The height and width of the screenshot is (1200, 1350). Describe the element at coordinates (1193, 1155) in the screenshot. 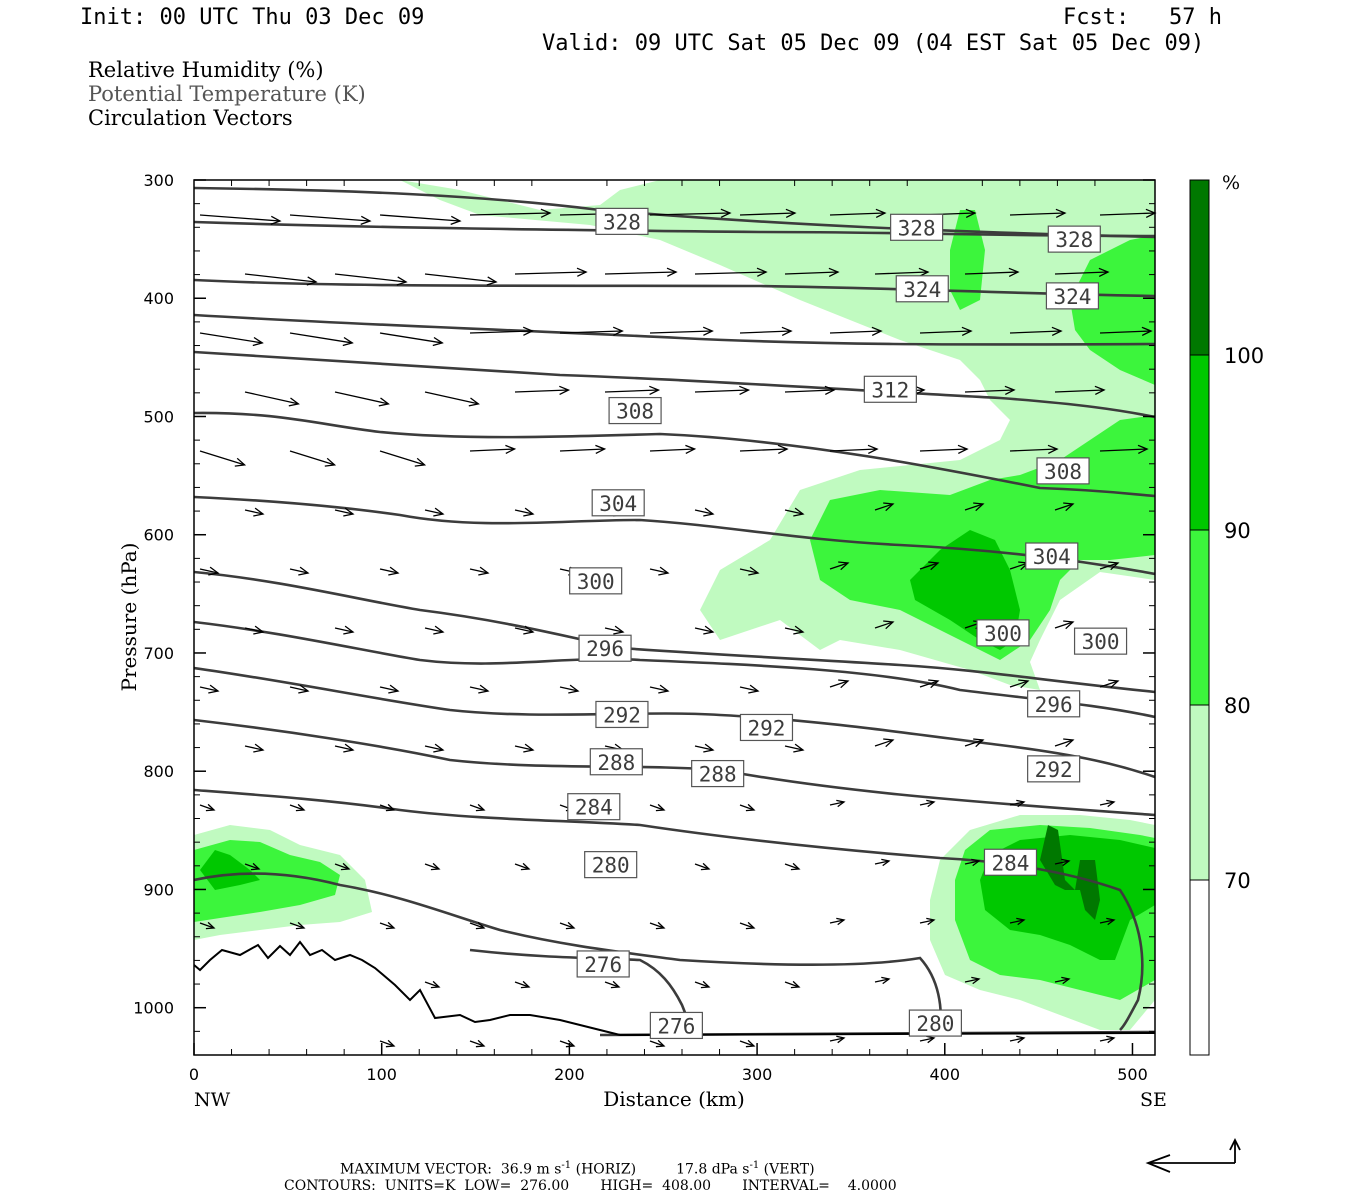

I see `reference-vector-icon` at that location.